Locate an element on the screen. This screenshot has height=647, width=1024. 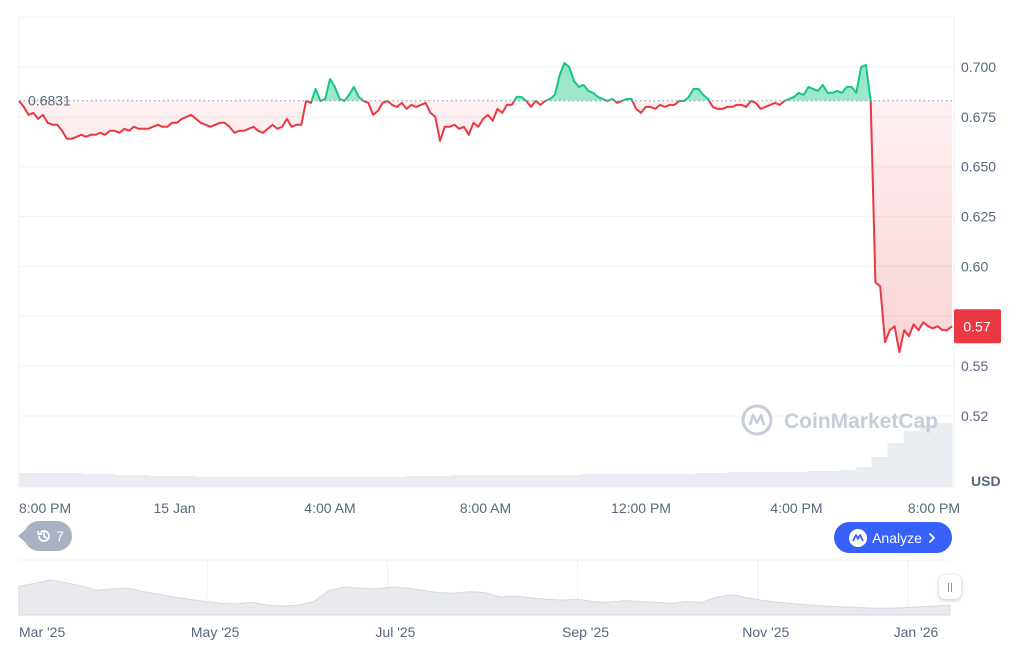
x-tick-label: 4:00 AM is located at coordinates (329, 508).